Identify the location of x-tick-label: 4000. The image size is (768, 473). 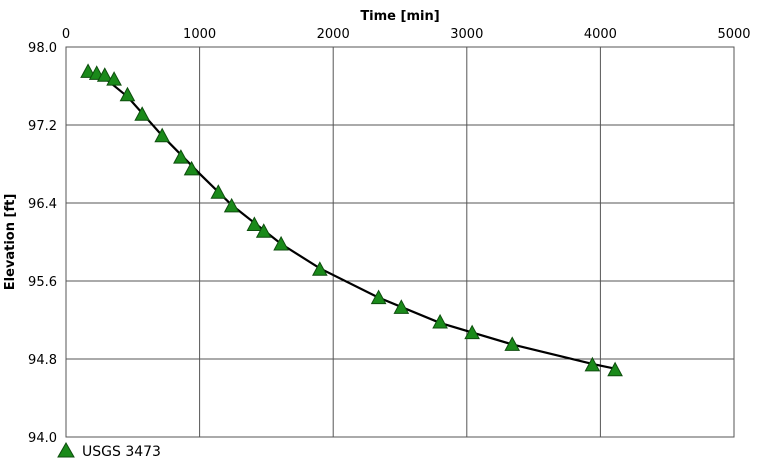
(600, 34).